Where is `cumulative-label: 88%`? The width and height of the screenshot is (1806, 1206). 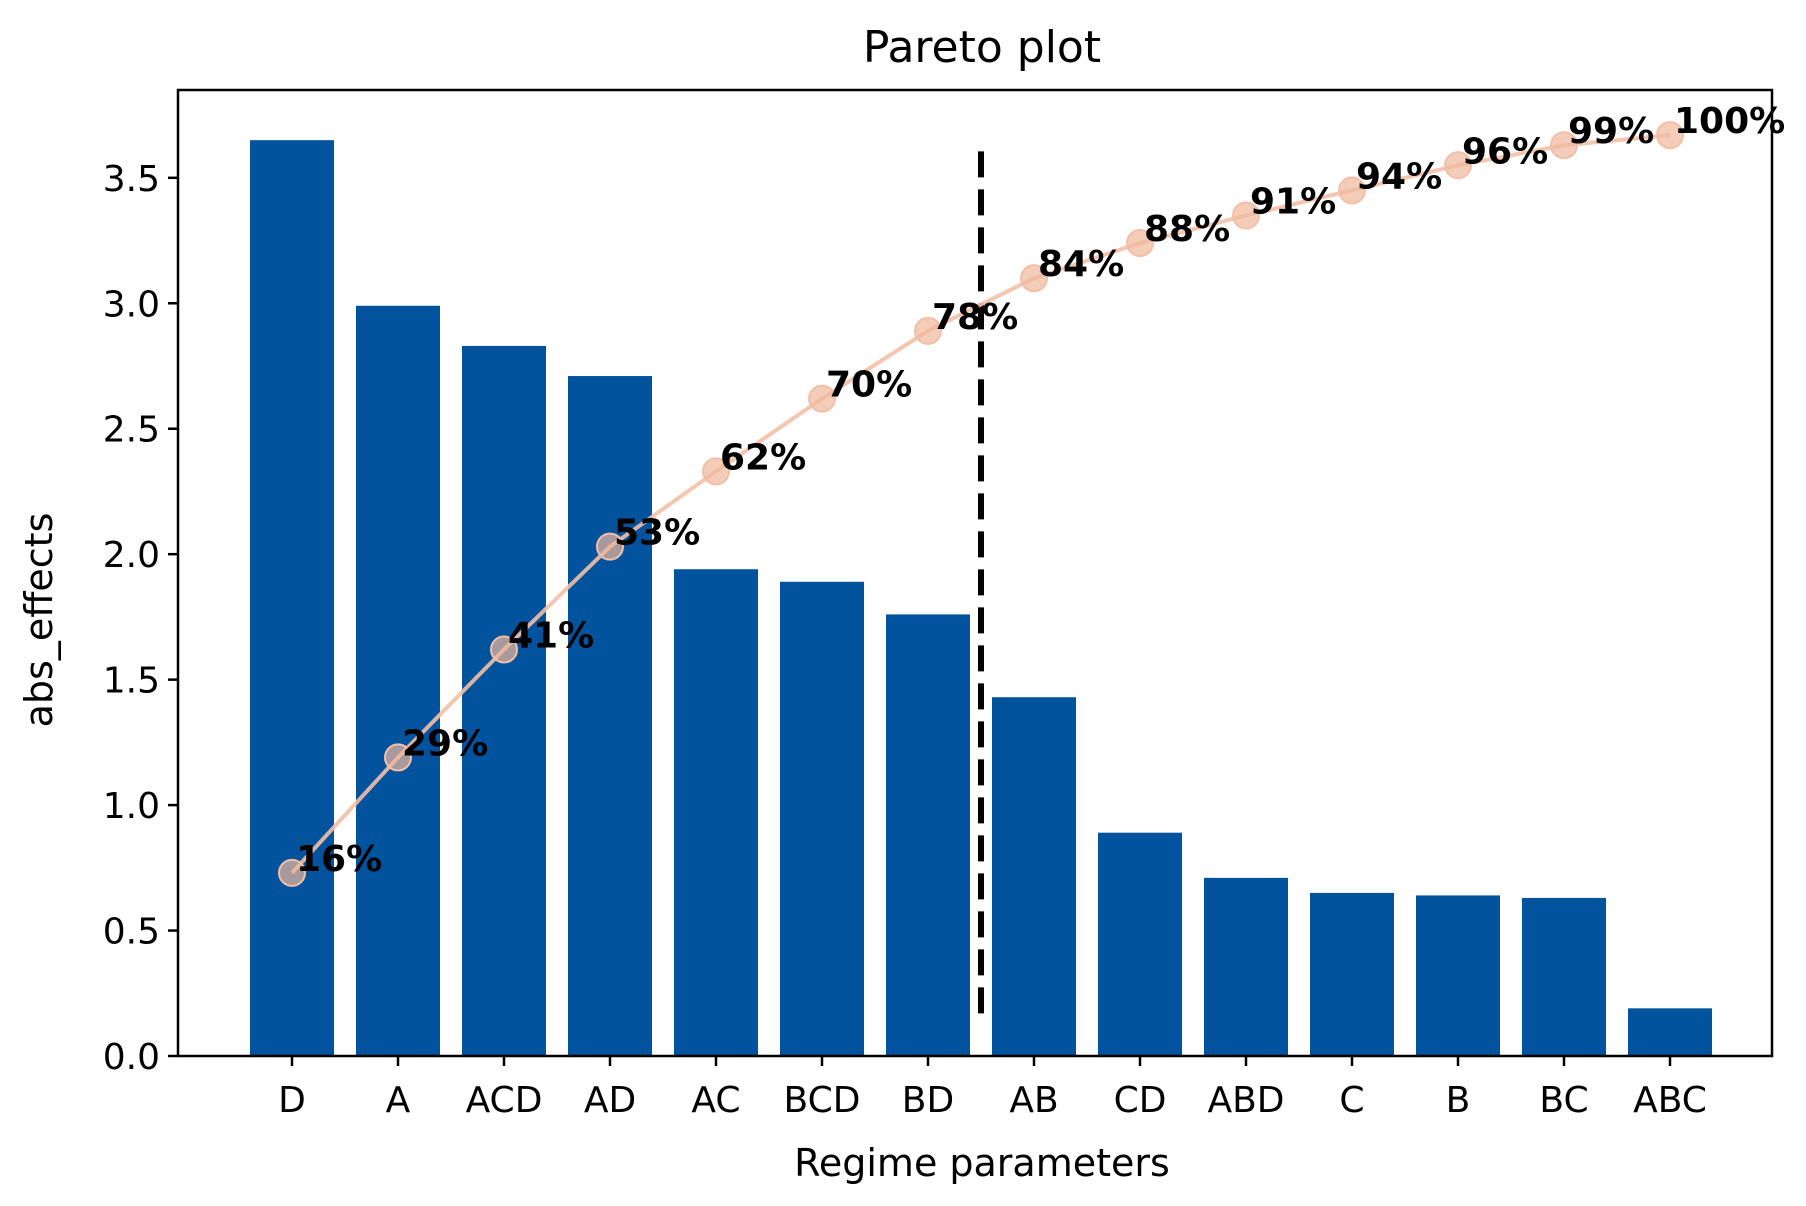
cumulative-label: 88% is located at coordinates (1187, 229).